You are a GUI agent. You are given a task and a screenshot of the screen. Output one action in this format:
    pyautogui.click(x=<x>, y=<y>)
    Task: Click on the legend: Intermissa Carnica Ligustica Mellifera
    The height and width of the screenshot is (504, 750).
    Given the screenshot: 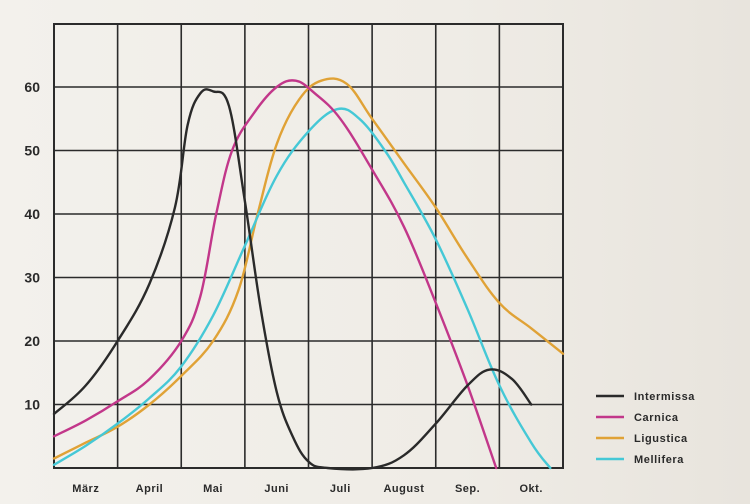 What is the action you would take?
    pyautogui.click(x=645, y=428)
    